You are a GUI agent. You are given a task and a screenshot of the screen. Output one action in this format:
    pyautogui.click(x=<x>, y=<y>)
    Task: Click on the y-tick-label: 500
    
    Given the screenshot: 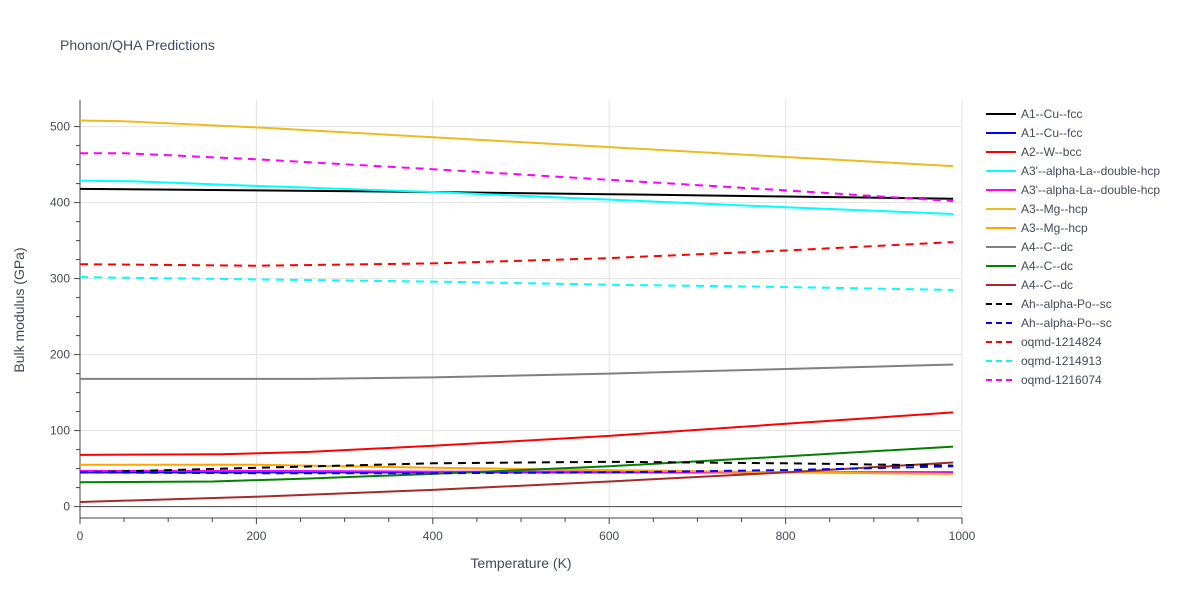 What is the action you would take?
    pyautogui.click(x=60, y=127)
    